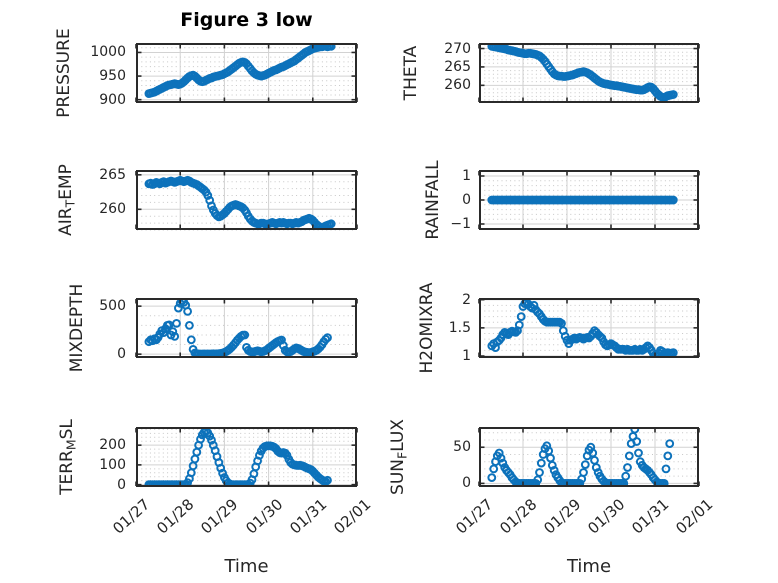 This screenshot has height=583, width=778. Describe the element at coordinates (70, 203) in the screenshot. I see `y-axis-label-part: T` at that location.